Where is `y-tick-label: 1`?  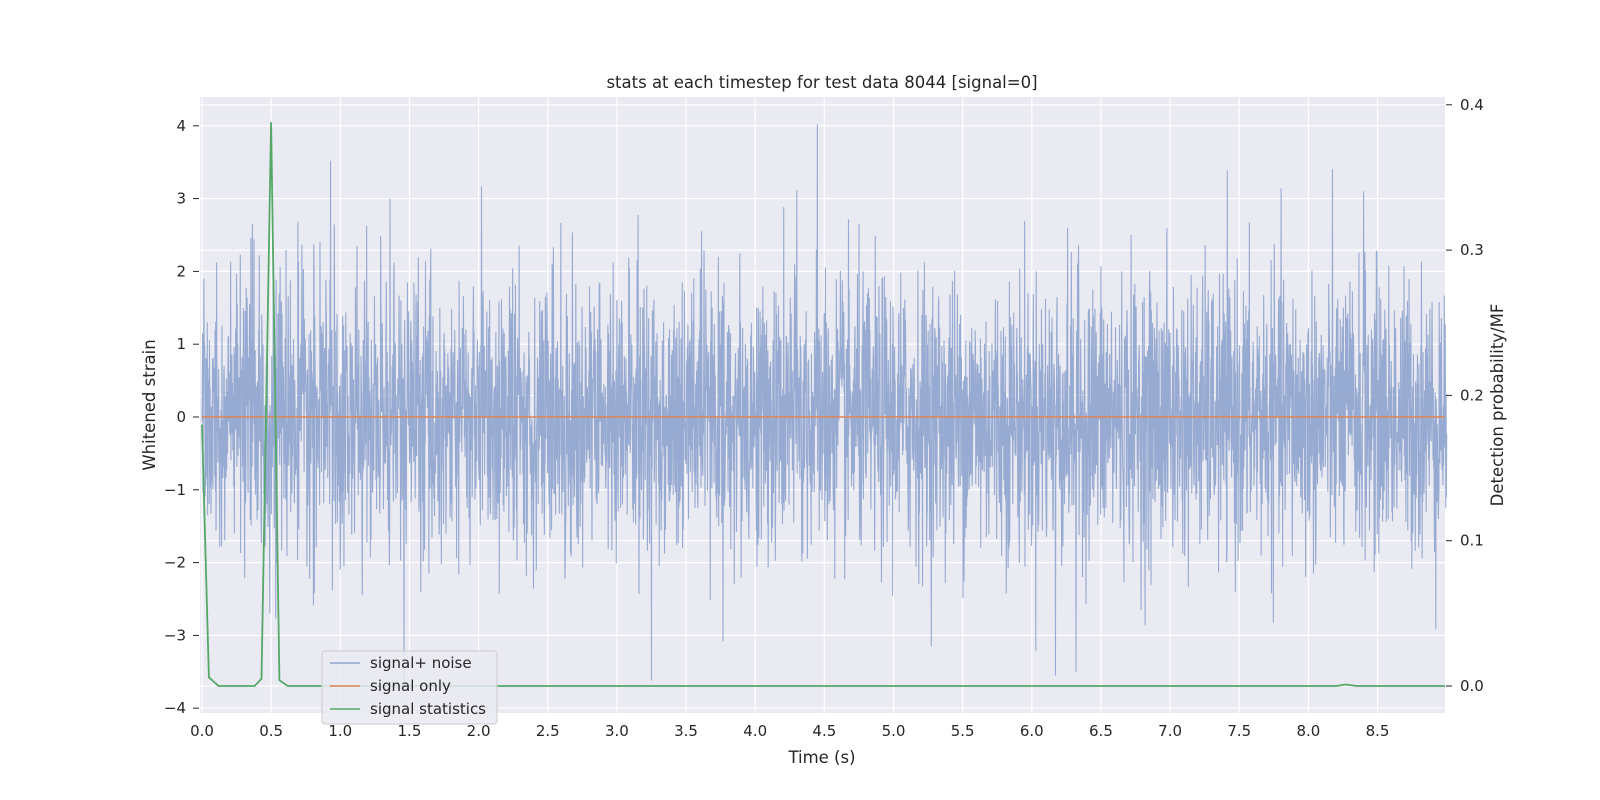 y-tick-label: 1 is located at coordinates (181, 344).